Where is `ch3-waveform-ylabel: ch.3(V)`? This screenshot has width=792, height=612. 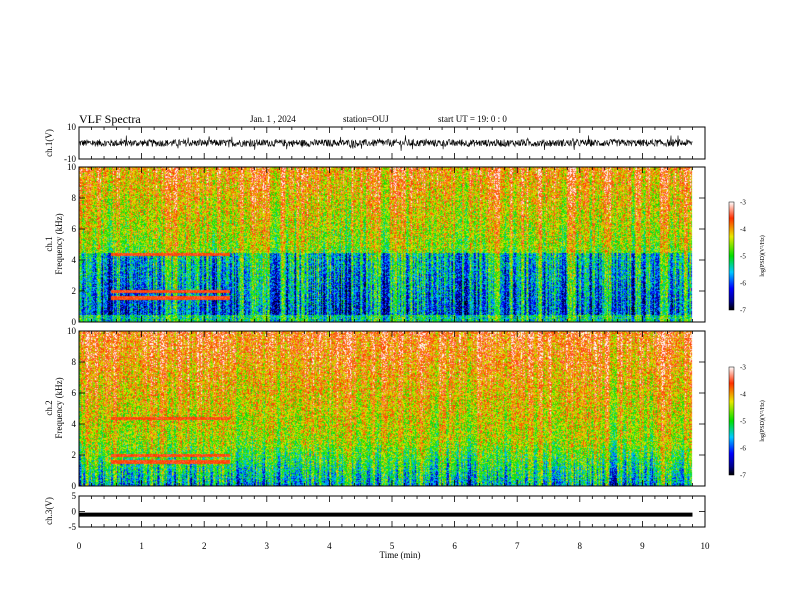
ch3-waveform-ylabel: ch.3(V) is located at coordinates (49, 511).